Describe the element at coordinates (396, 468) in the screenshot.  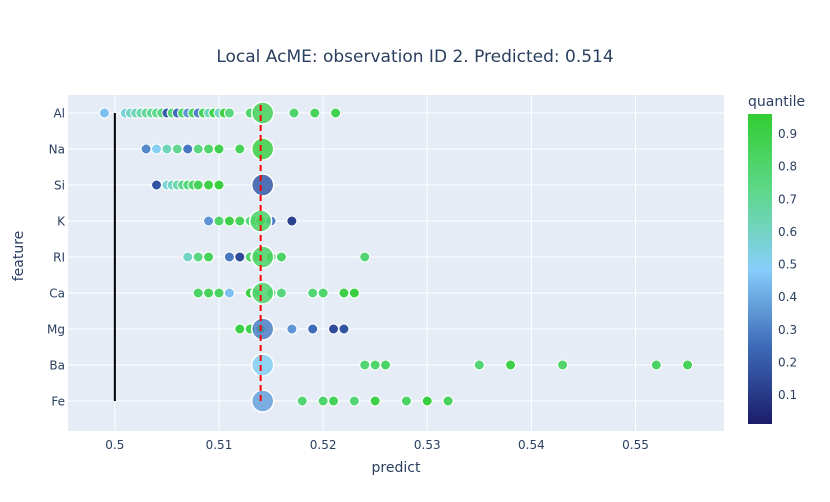
I see `x-axis-title: predict` at that location.